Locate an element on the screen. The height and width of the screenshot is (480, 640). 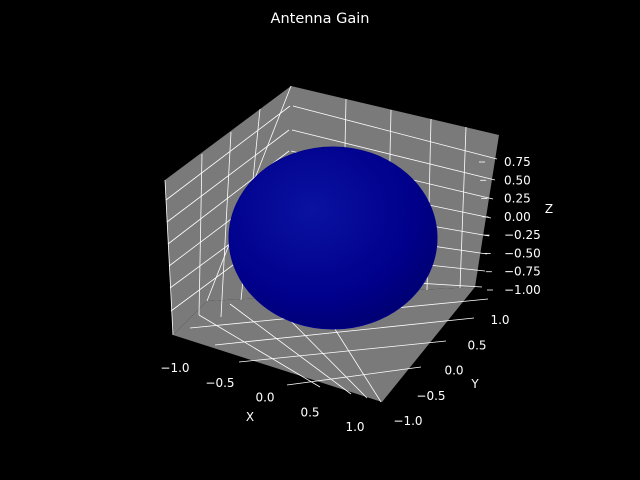
z-tick-label: −0.25 is located at coordinates (522, 235).